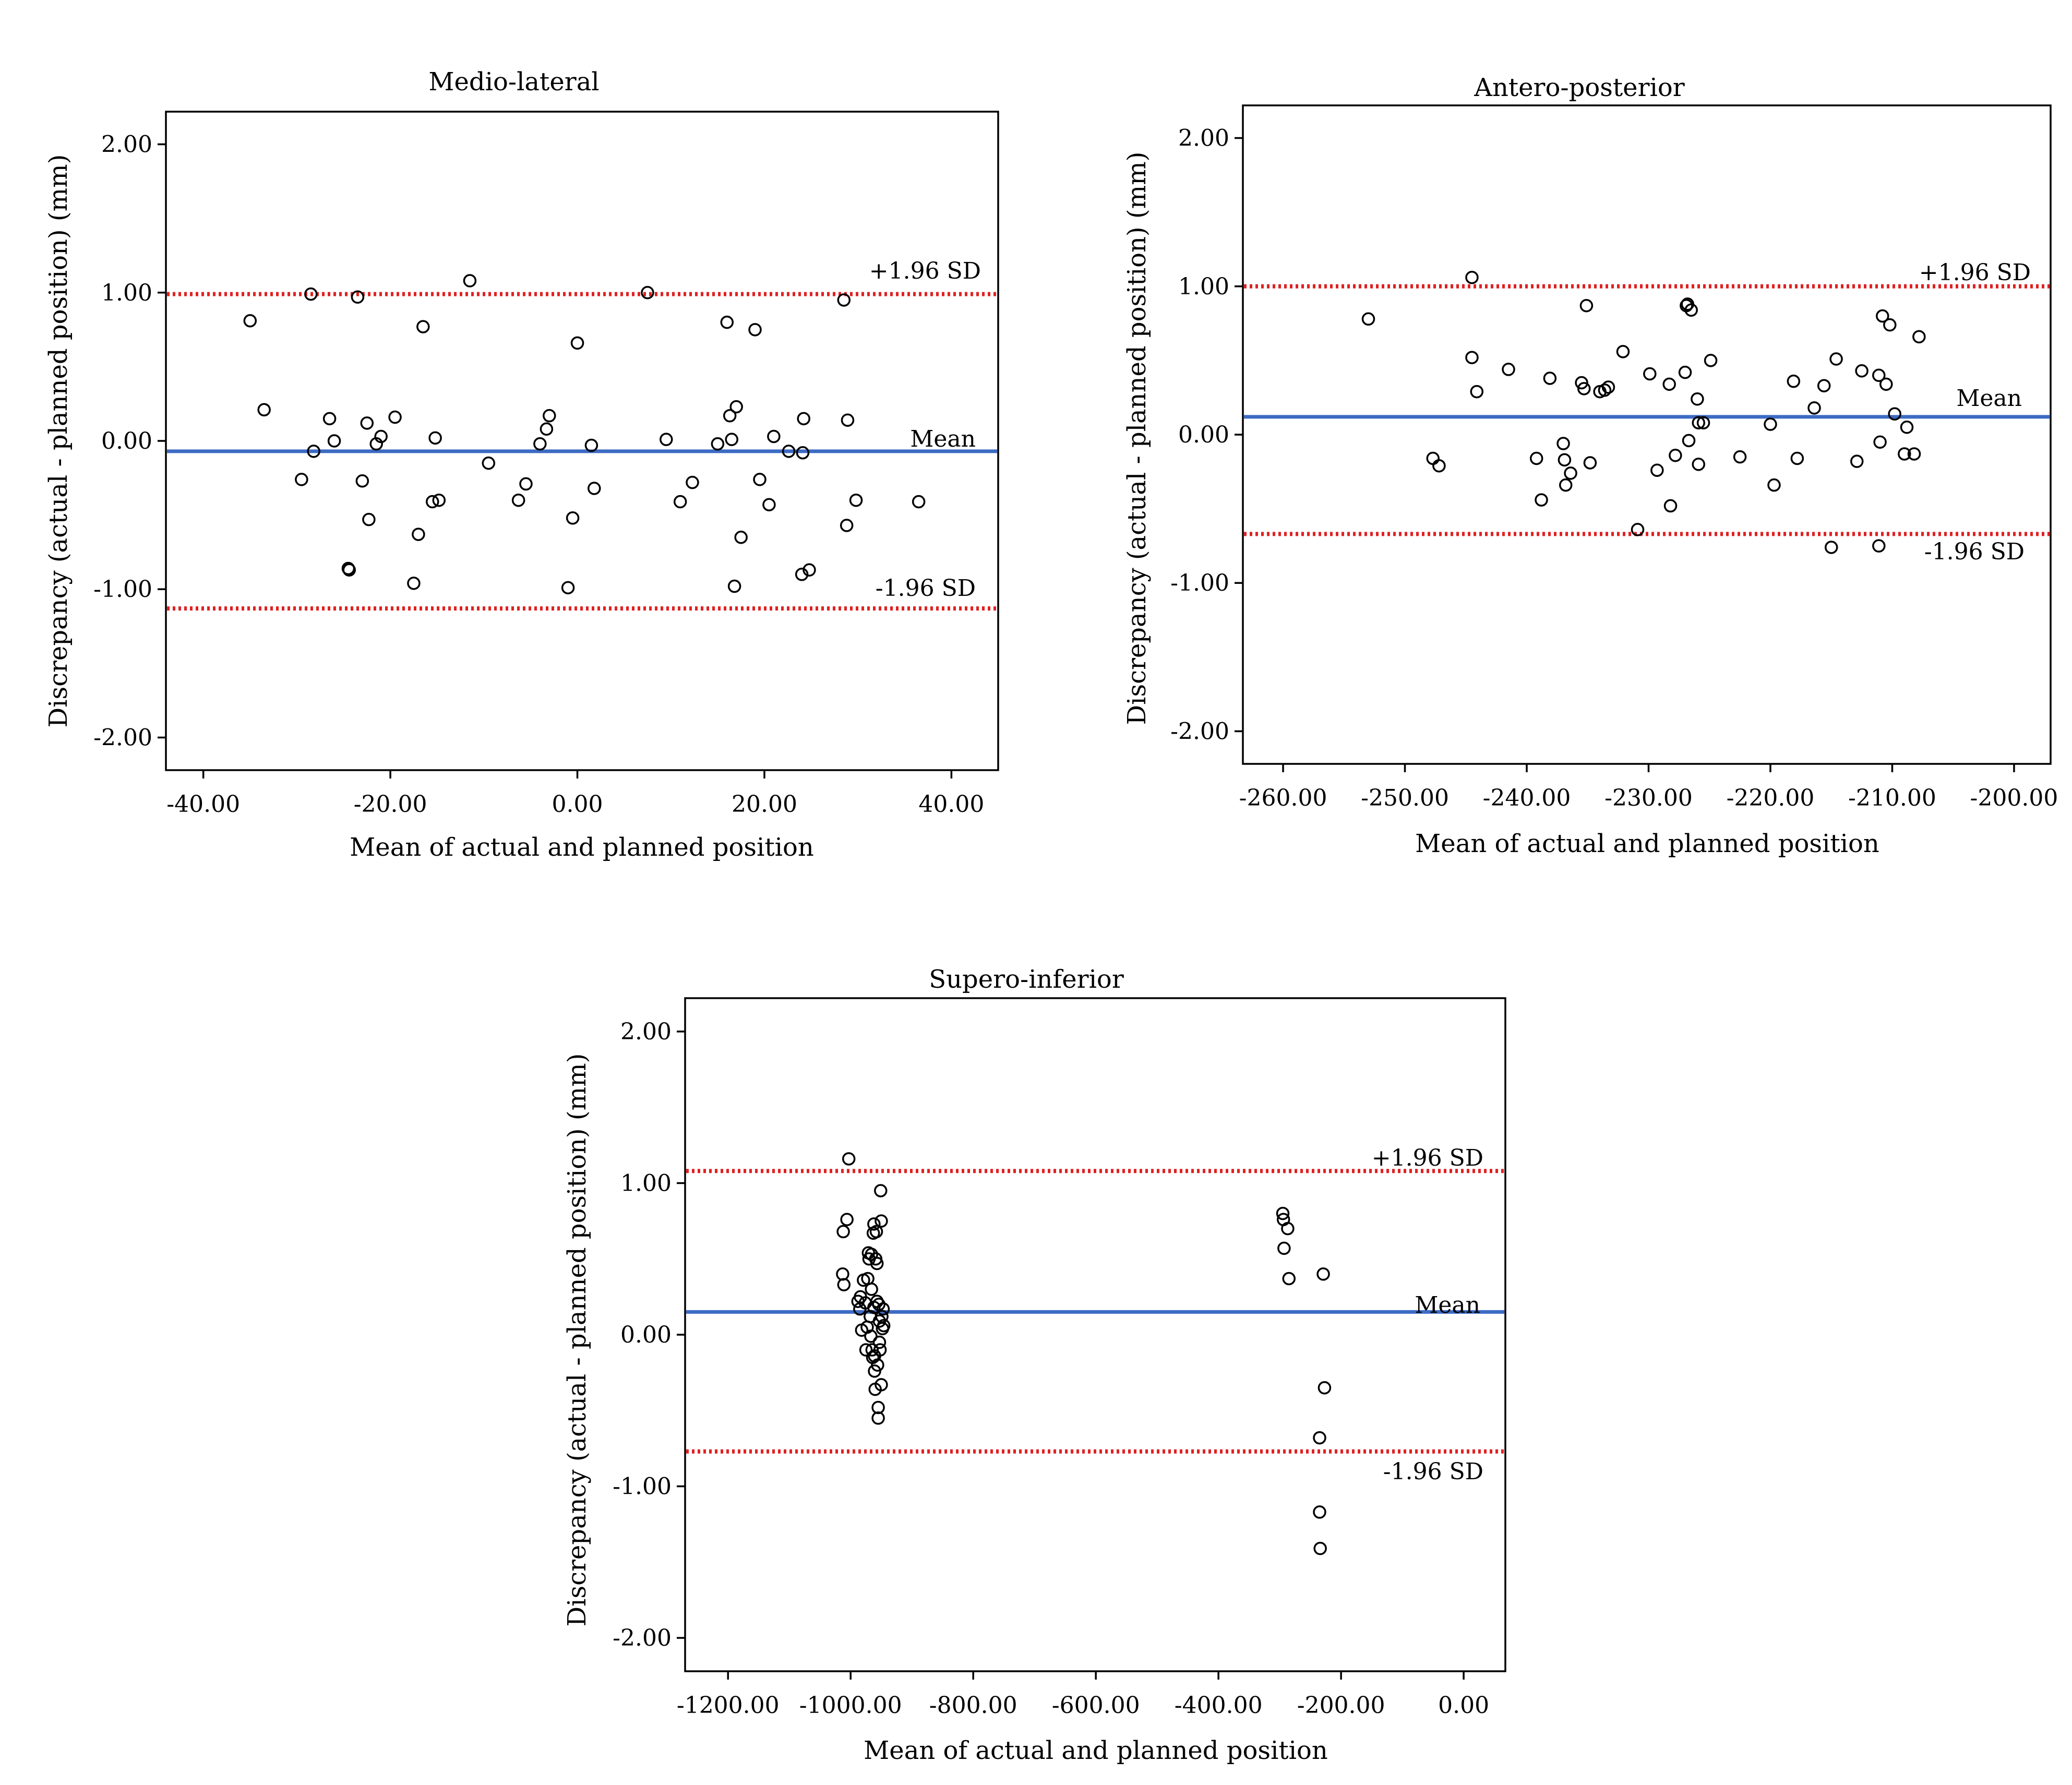 The image size is (2072, 1785). I want to click on x-tick-label: -1200.00, so click(728, 1706).